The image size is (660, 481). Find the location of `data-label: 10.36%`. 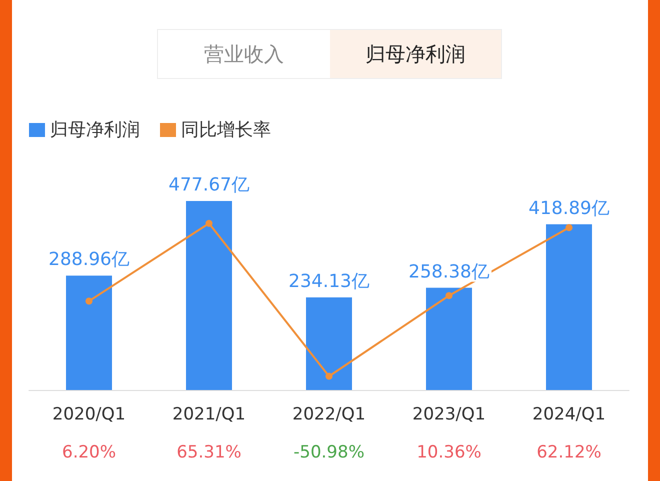

data-label: 10.36% is located at coordinates (449, 452).